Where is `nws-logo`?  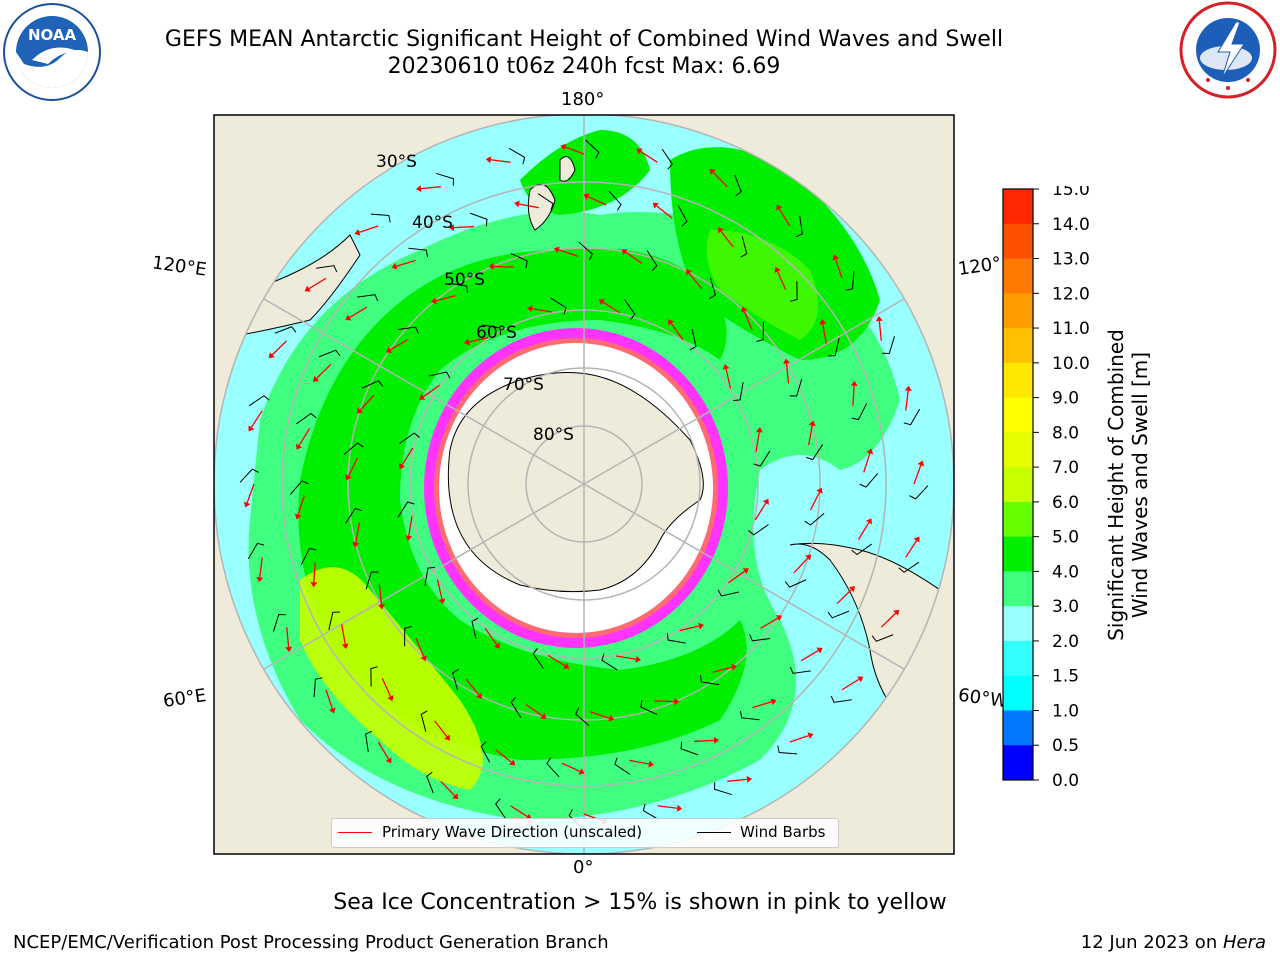
nws-logo is located at coordinates (1228, 52).